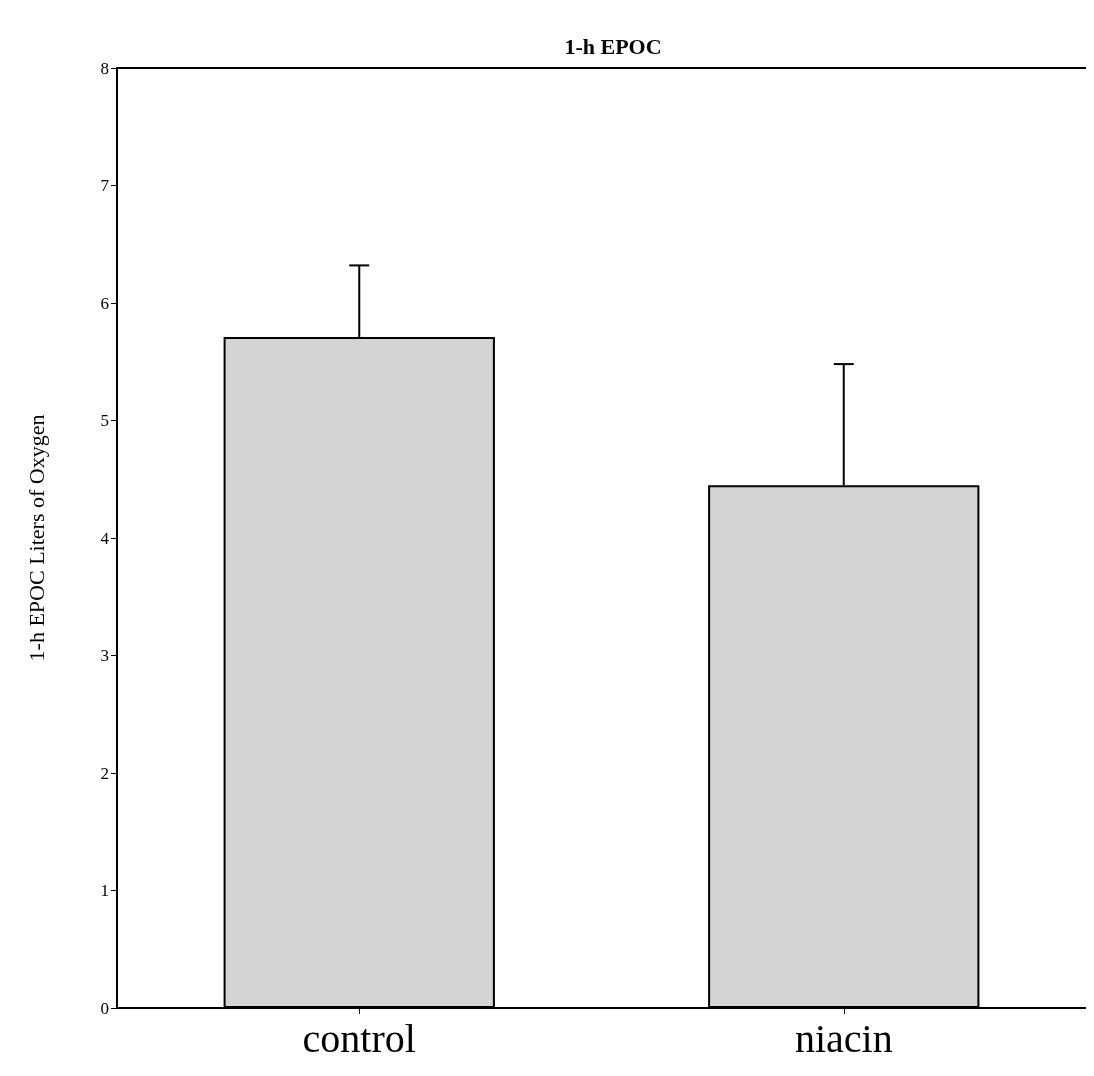  Describe the element at coordinates (105, 538) in the screenshot. I see `y-tick-label: 4` at that location.